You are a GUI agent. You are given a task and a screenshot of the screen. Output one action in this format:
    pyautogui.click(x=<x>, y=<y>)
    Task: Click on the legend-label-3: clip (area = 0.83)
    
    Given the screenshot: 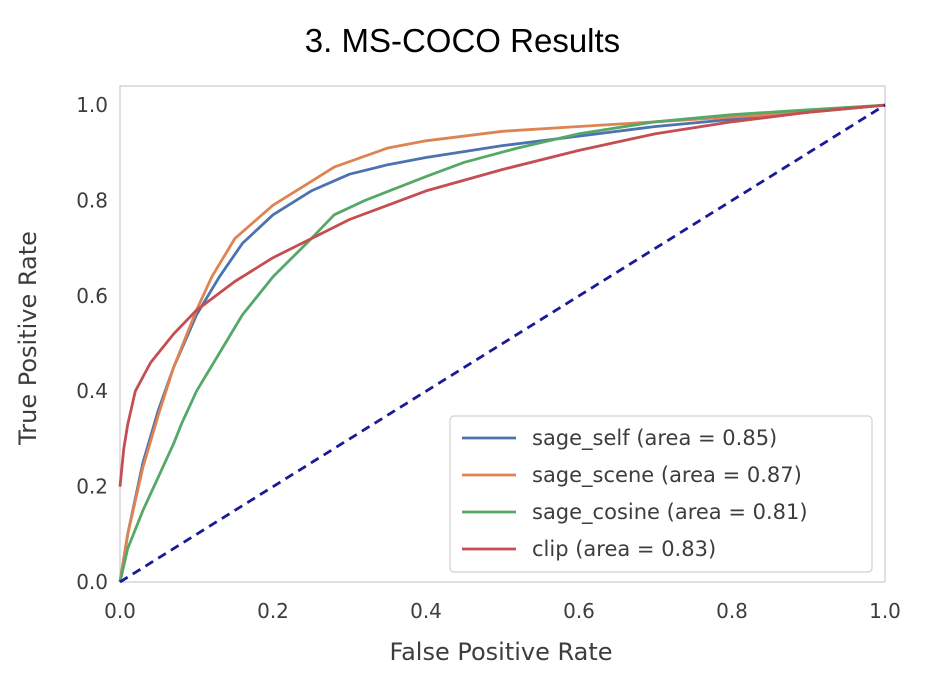 What is the action you would take?
    pyautogui.click(x=624, y=549)
    